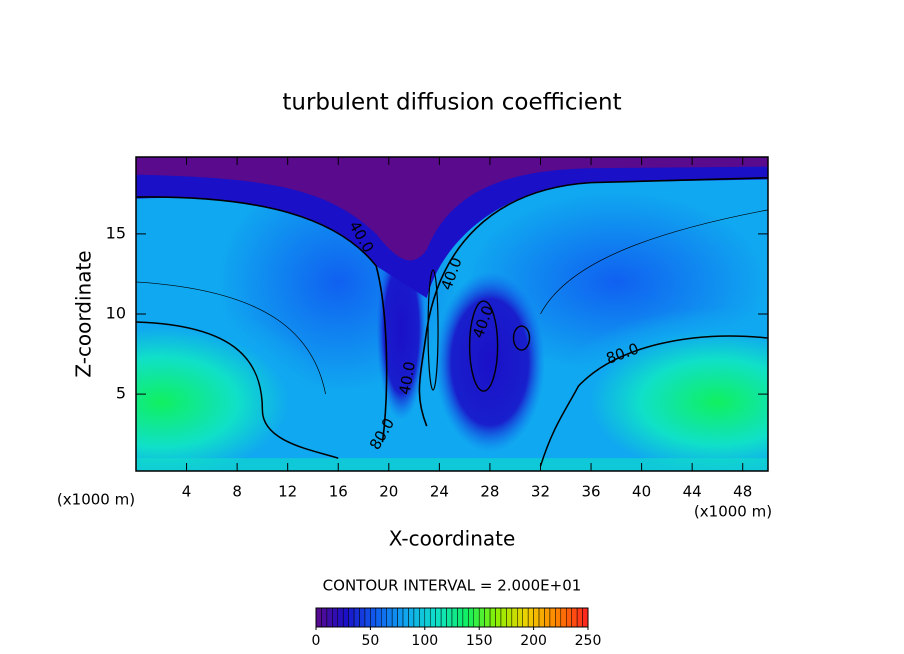 This screenshot has width=904, height=654. What do you see at coordinates (316, 641) in the screenshot?
I see `colorbar-tick-label: 0` at bounding box center [316, 641].